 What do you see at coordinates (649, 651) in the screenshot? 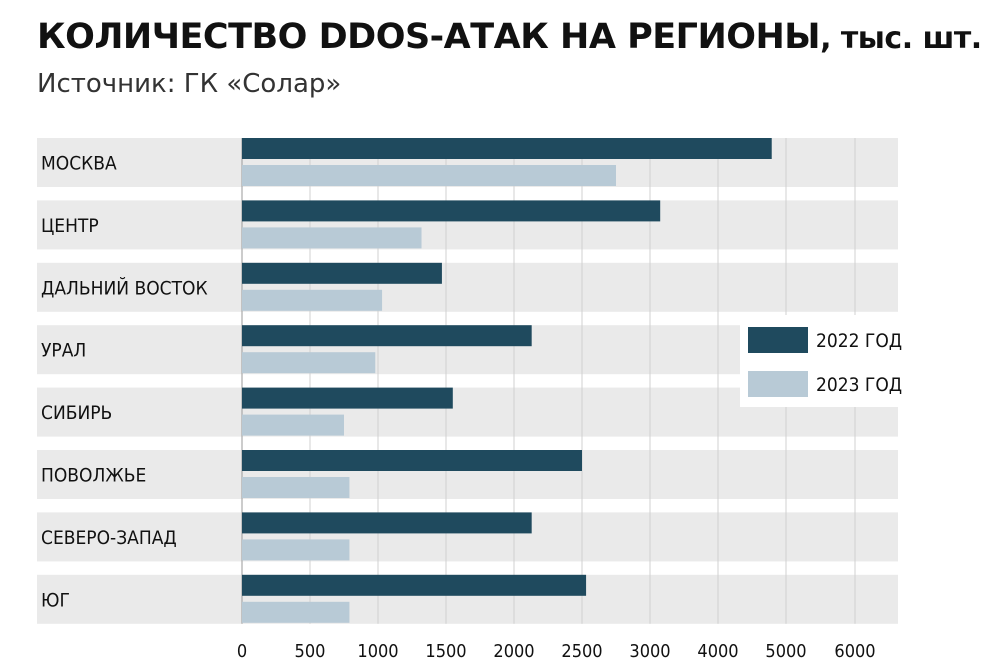
I see `x-tick-label: 3000` at bounding box center [649, 651].